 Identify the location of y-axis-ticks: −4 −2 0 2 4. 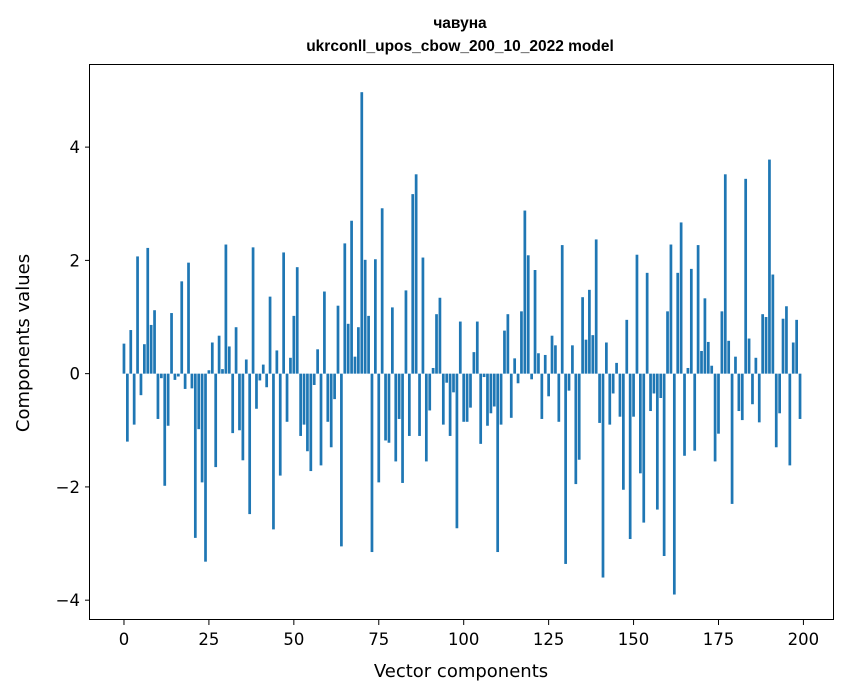
(73, 374).